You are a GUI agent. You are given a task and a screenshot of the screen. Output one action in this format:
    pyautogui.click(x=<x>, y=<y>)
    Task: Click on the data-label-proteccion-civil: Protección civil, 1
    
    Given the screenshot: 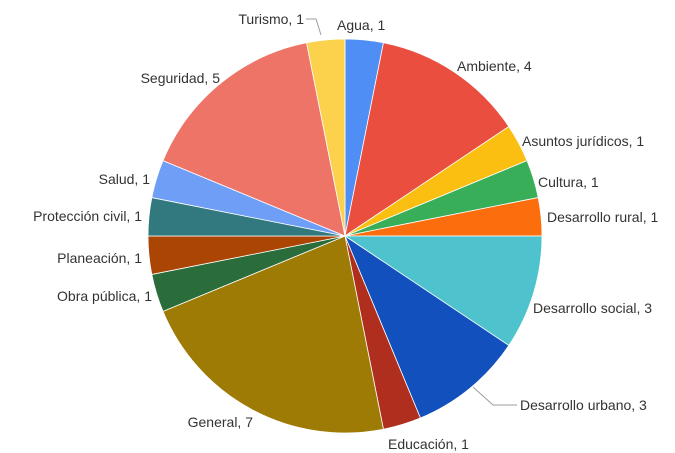 What is the action you would take?
    pyautogui.click(x=87, y=216)
    